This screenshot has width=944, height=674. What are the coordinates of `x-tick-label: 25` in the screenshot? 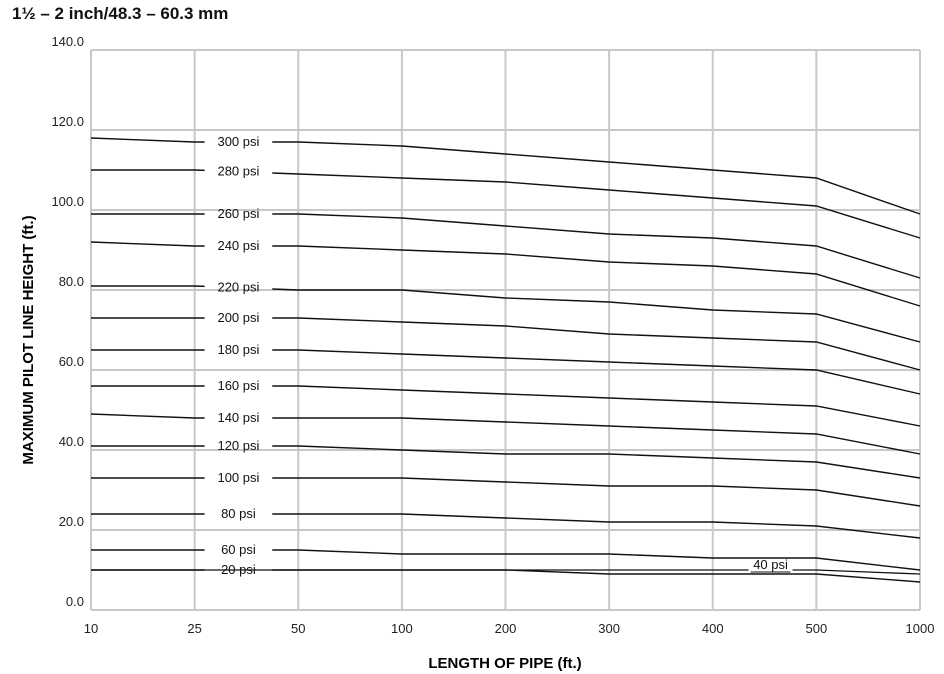 It's located at (194, 628).